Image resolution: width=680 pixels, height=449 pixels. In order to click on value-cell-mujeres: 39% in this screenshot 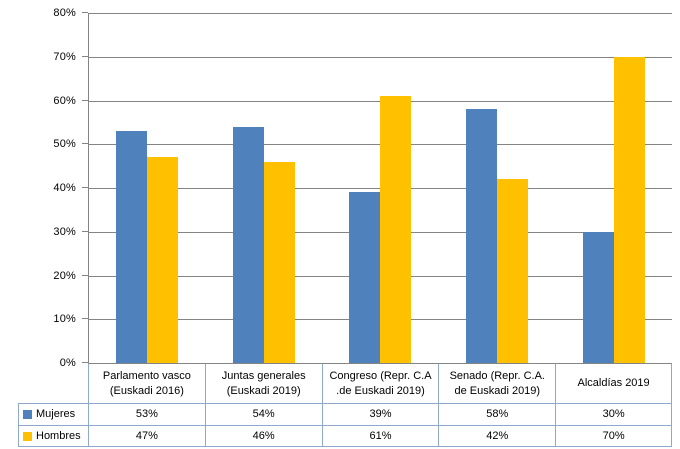, I will do `click(380, 414)`.